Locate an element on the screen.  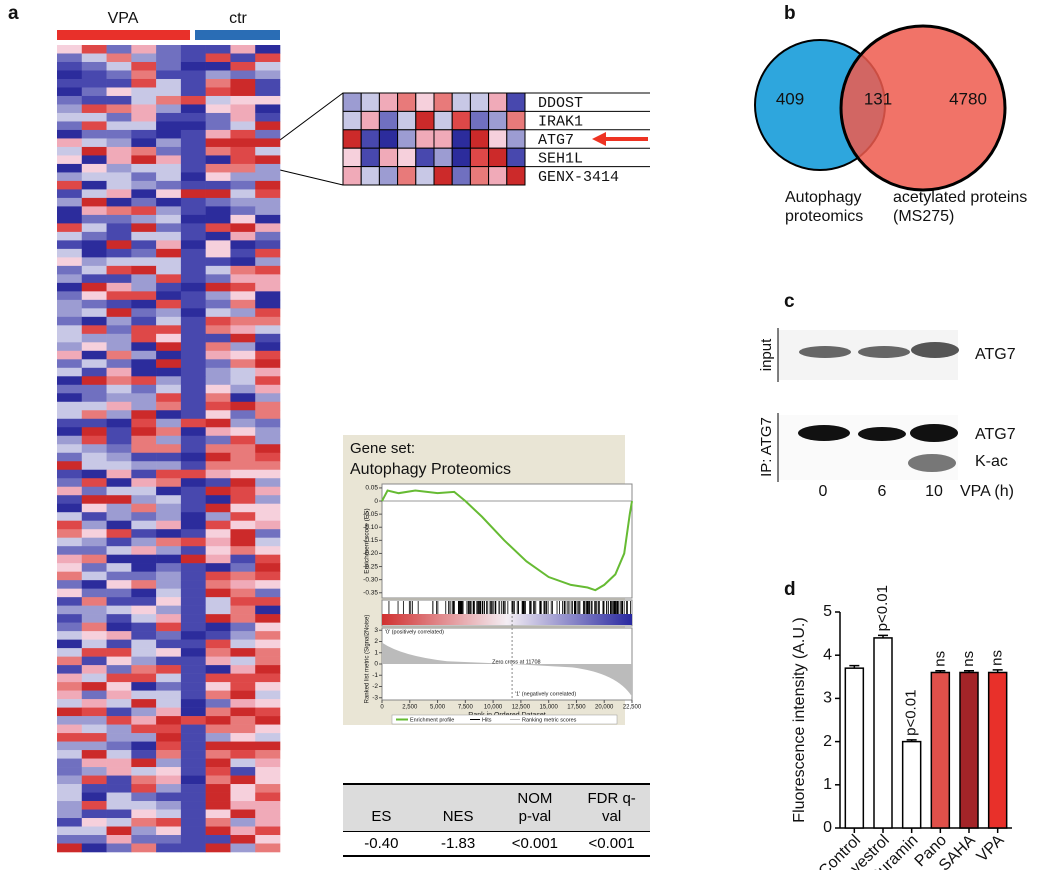
y-tick-label: 5 is located at coordinates (827, 611).